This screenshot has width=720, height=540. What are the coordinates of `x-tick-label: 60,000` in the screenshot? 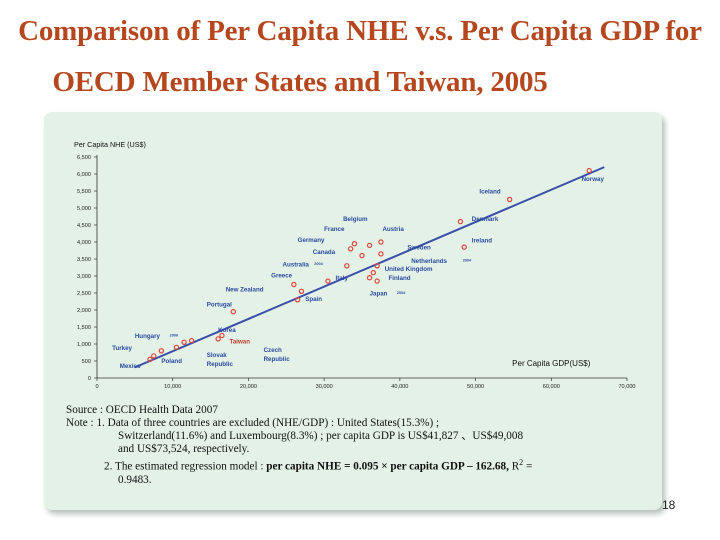 It's located at (551, 387).